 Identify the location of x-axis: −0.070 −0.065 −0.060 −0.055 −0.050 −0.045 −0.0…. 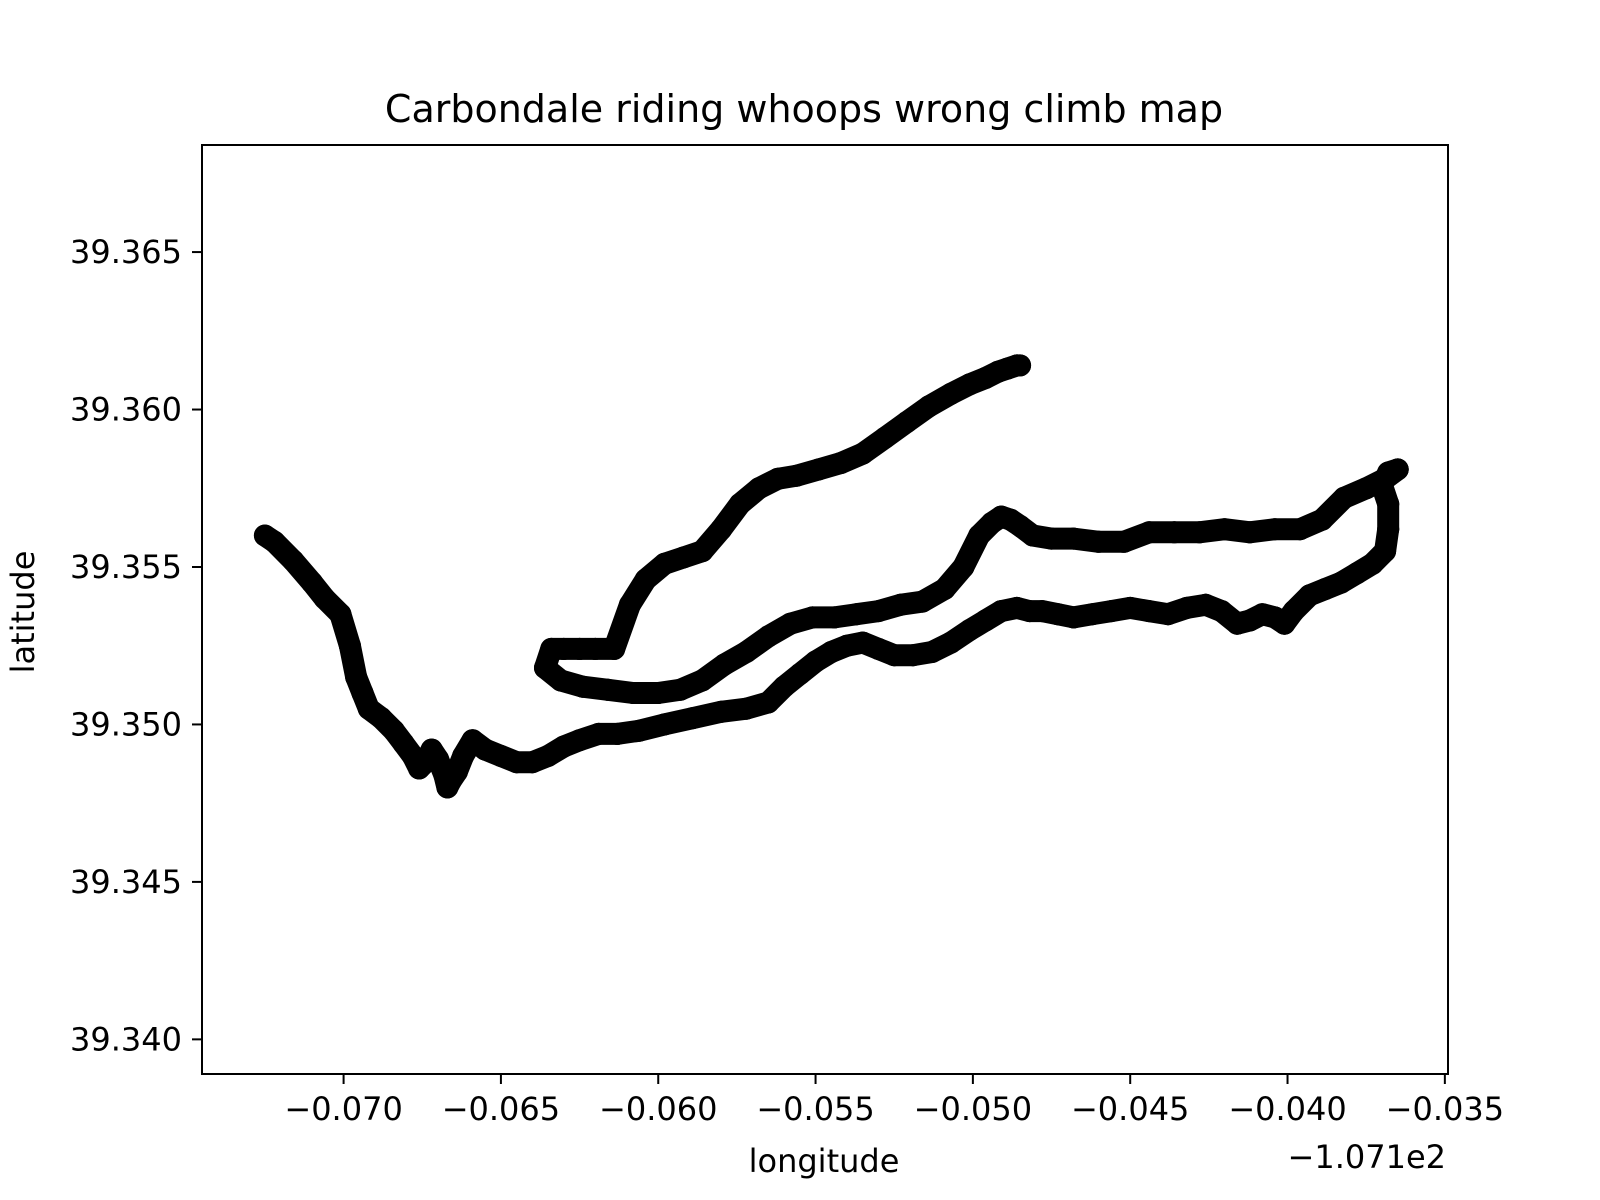
(894, 1101).